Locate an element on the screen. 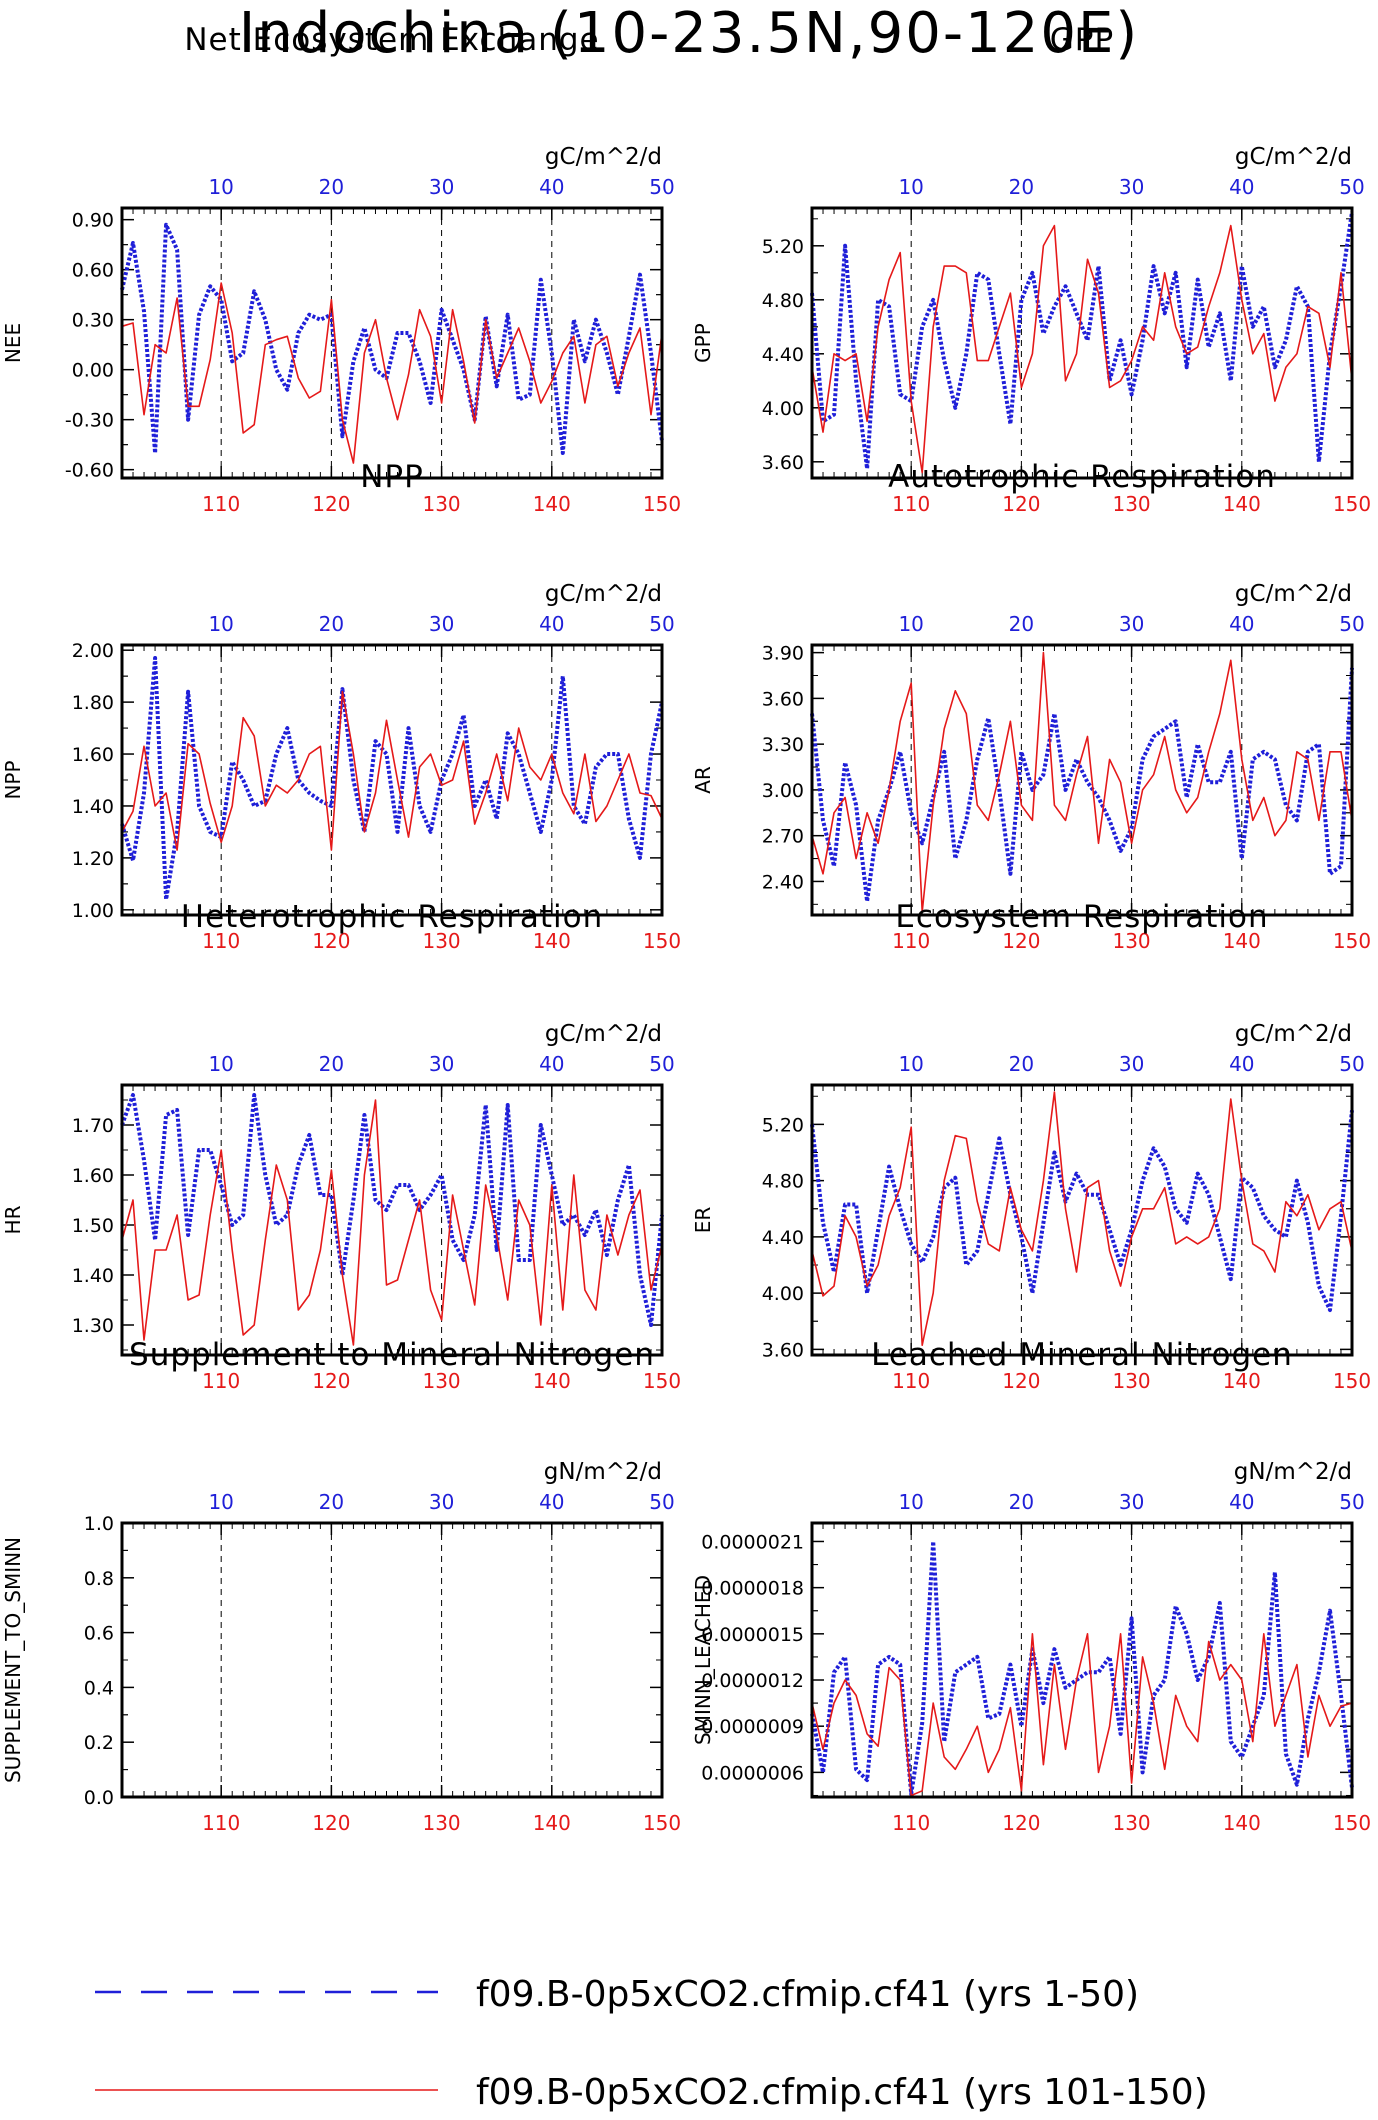  main-title: Indochina (10-23.5N,90-120E) is located at coordinates (689, 33).